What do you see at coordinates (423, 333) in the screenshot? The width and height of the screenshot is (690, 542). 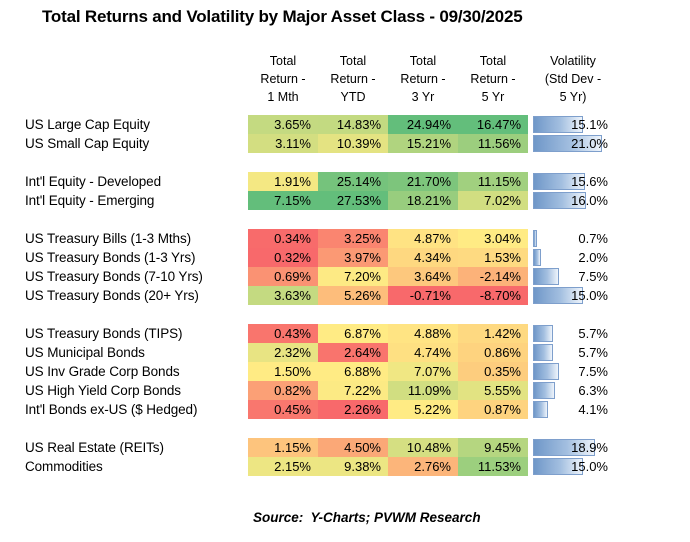 I see `return-cell: 4.88%` at bounding box center [423, 333].